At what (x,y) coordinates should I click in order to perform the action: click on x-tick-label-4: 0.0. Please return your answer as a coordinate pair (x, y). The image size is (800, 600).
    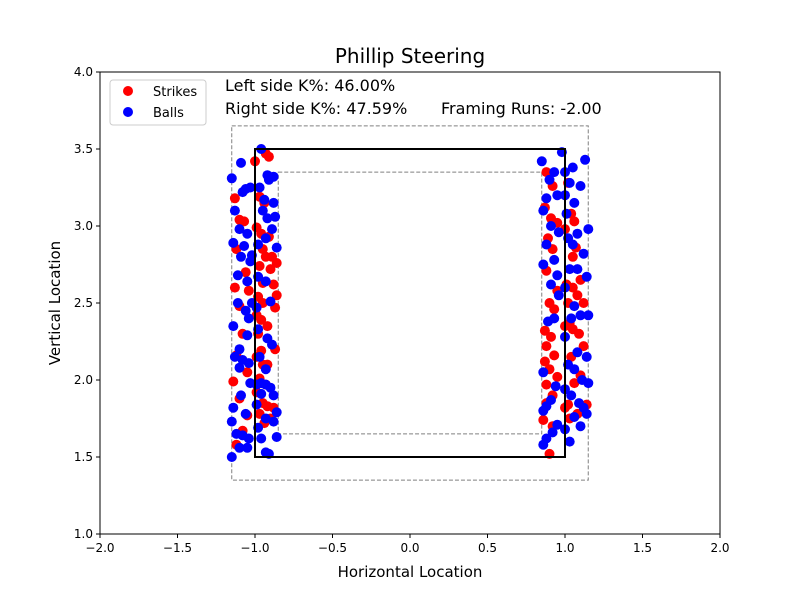
    Looking at the image, I should click on (409, 548).